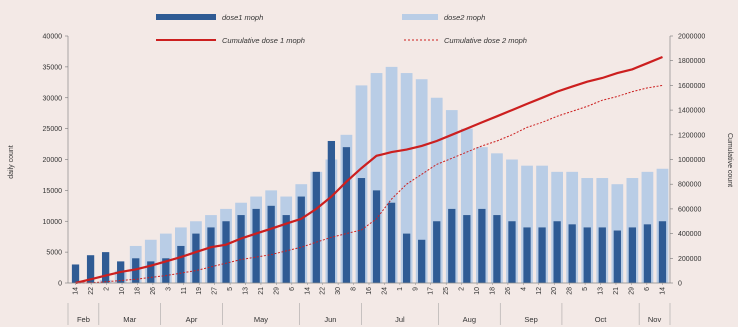  I want to click on x-day-tick-label: 27, so click(215, 291).